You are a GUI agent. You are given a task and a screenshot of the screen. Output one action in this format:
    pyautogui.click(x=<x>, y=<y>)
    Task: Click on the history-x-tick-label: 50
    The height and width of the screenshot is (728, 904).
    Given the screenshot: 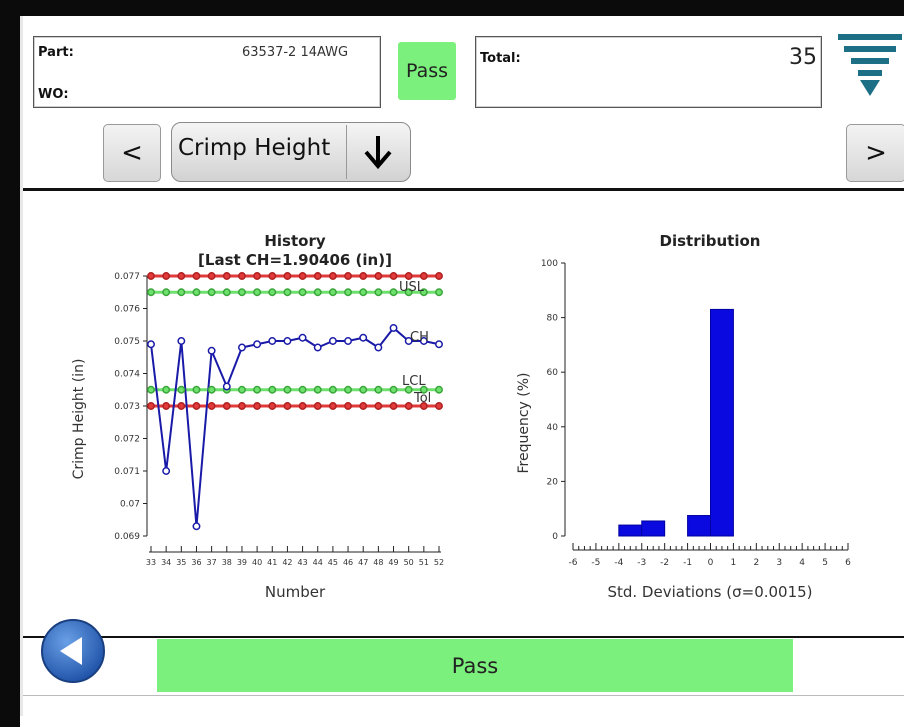 What is the action you would take?
    pyautogui.click(x=409, y=562)
    